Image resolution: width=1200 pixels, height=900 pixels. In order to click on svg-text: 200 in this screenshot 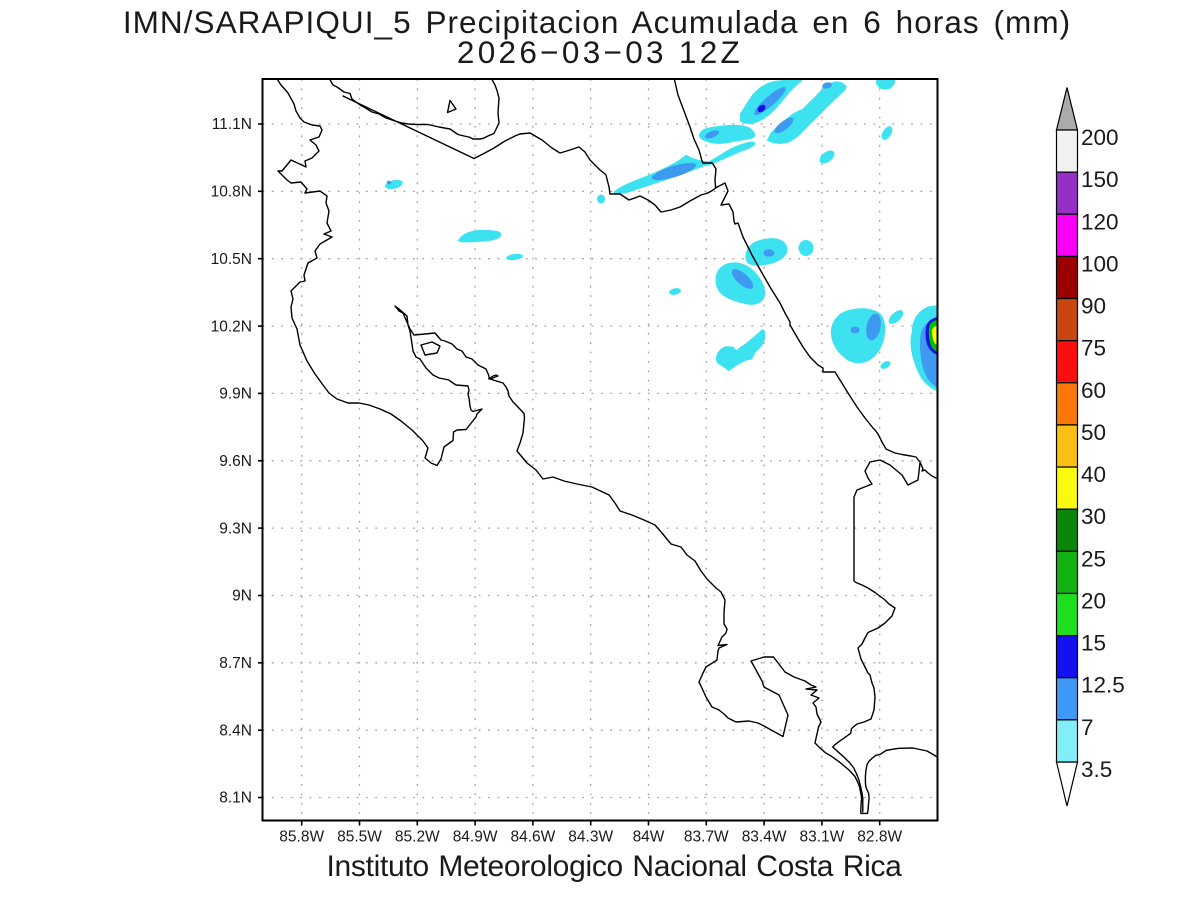, I will do `click(1100, 137)`.